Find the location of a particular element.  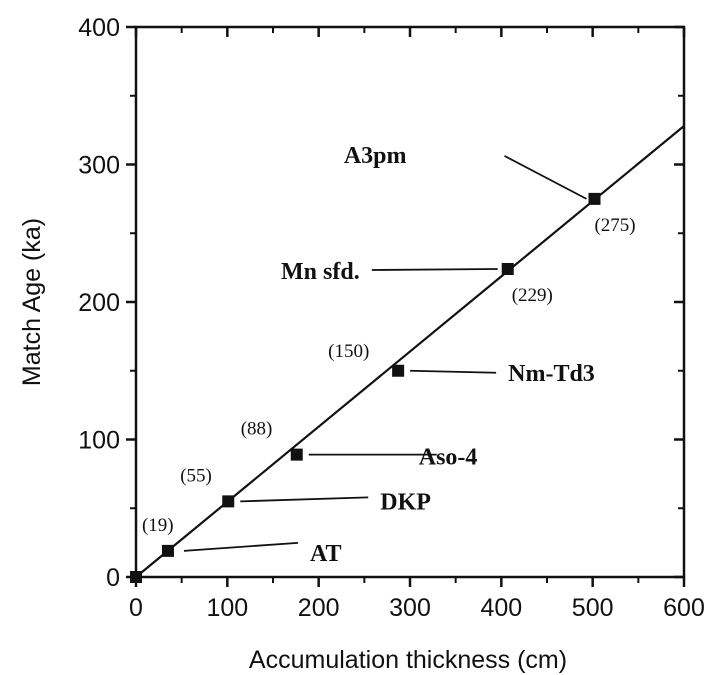

point-value-label: (55) is located at coordinates (196, 475).